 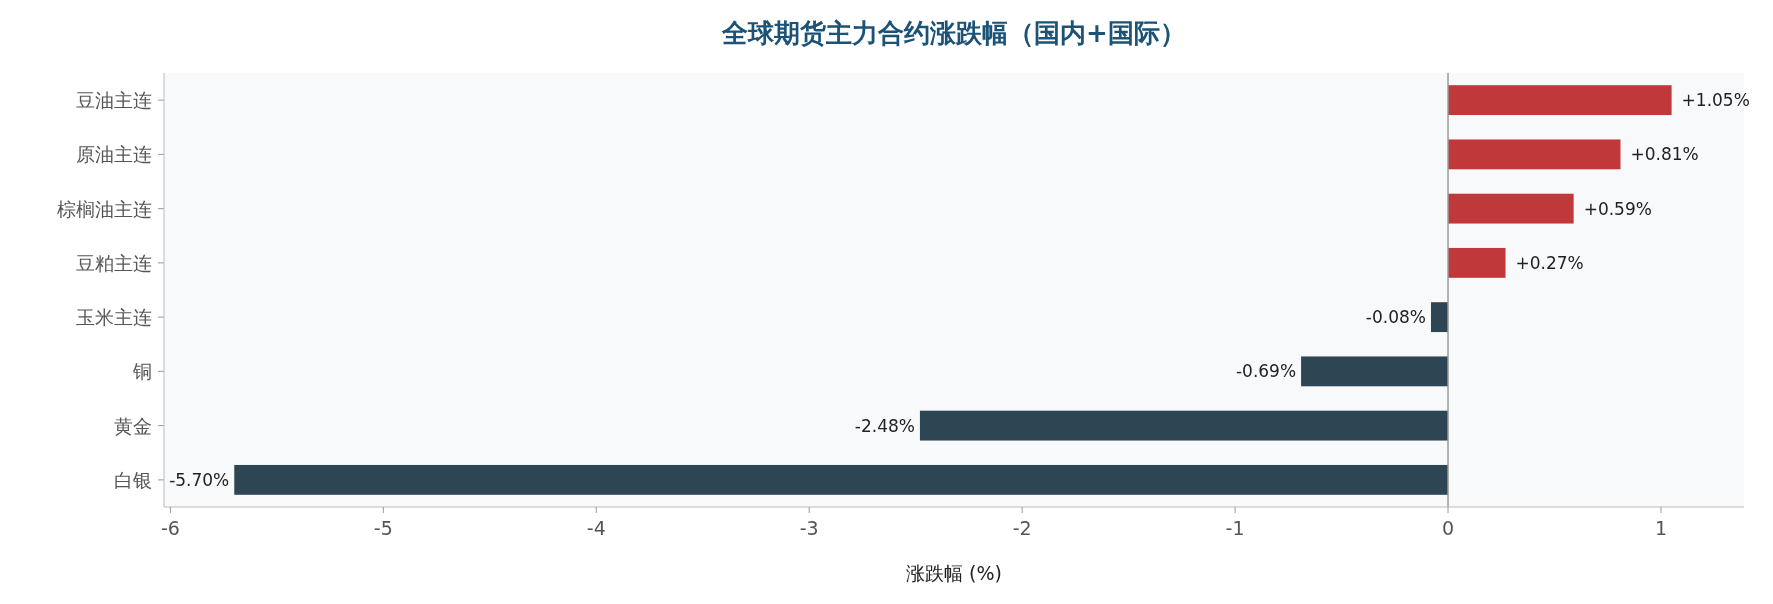 I want to click on x-axis-title: 涨跌幅 (%), so click(x=954, y=573).